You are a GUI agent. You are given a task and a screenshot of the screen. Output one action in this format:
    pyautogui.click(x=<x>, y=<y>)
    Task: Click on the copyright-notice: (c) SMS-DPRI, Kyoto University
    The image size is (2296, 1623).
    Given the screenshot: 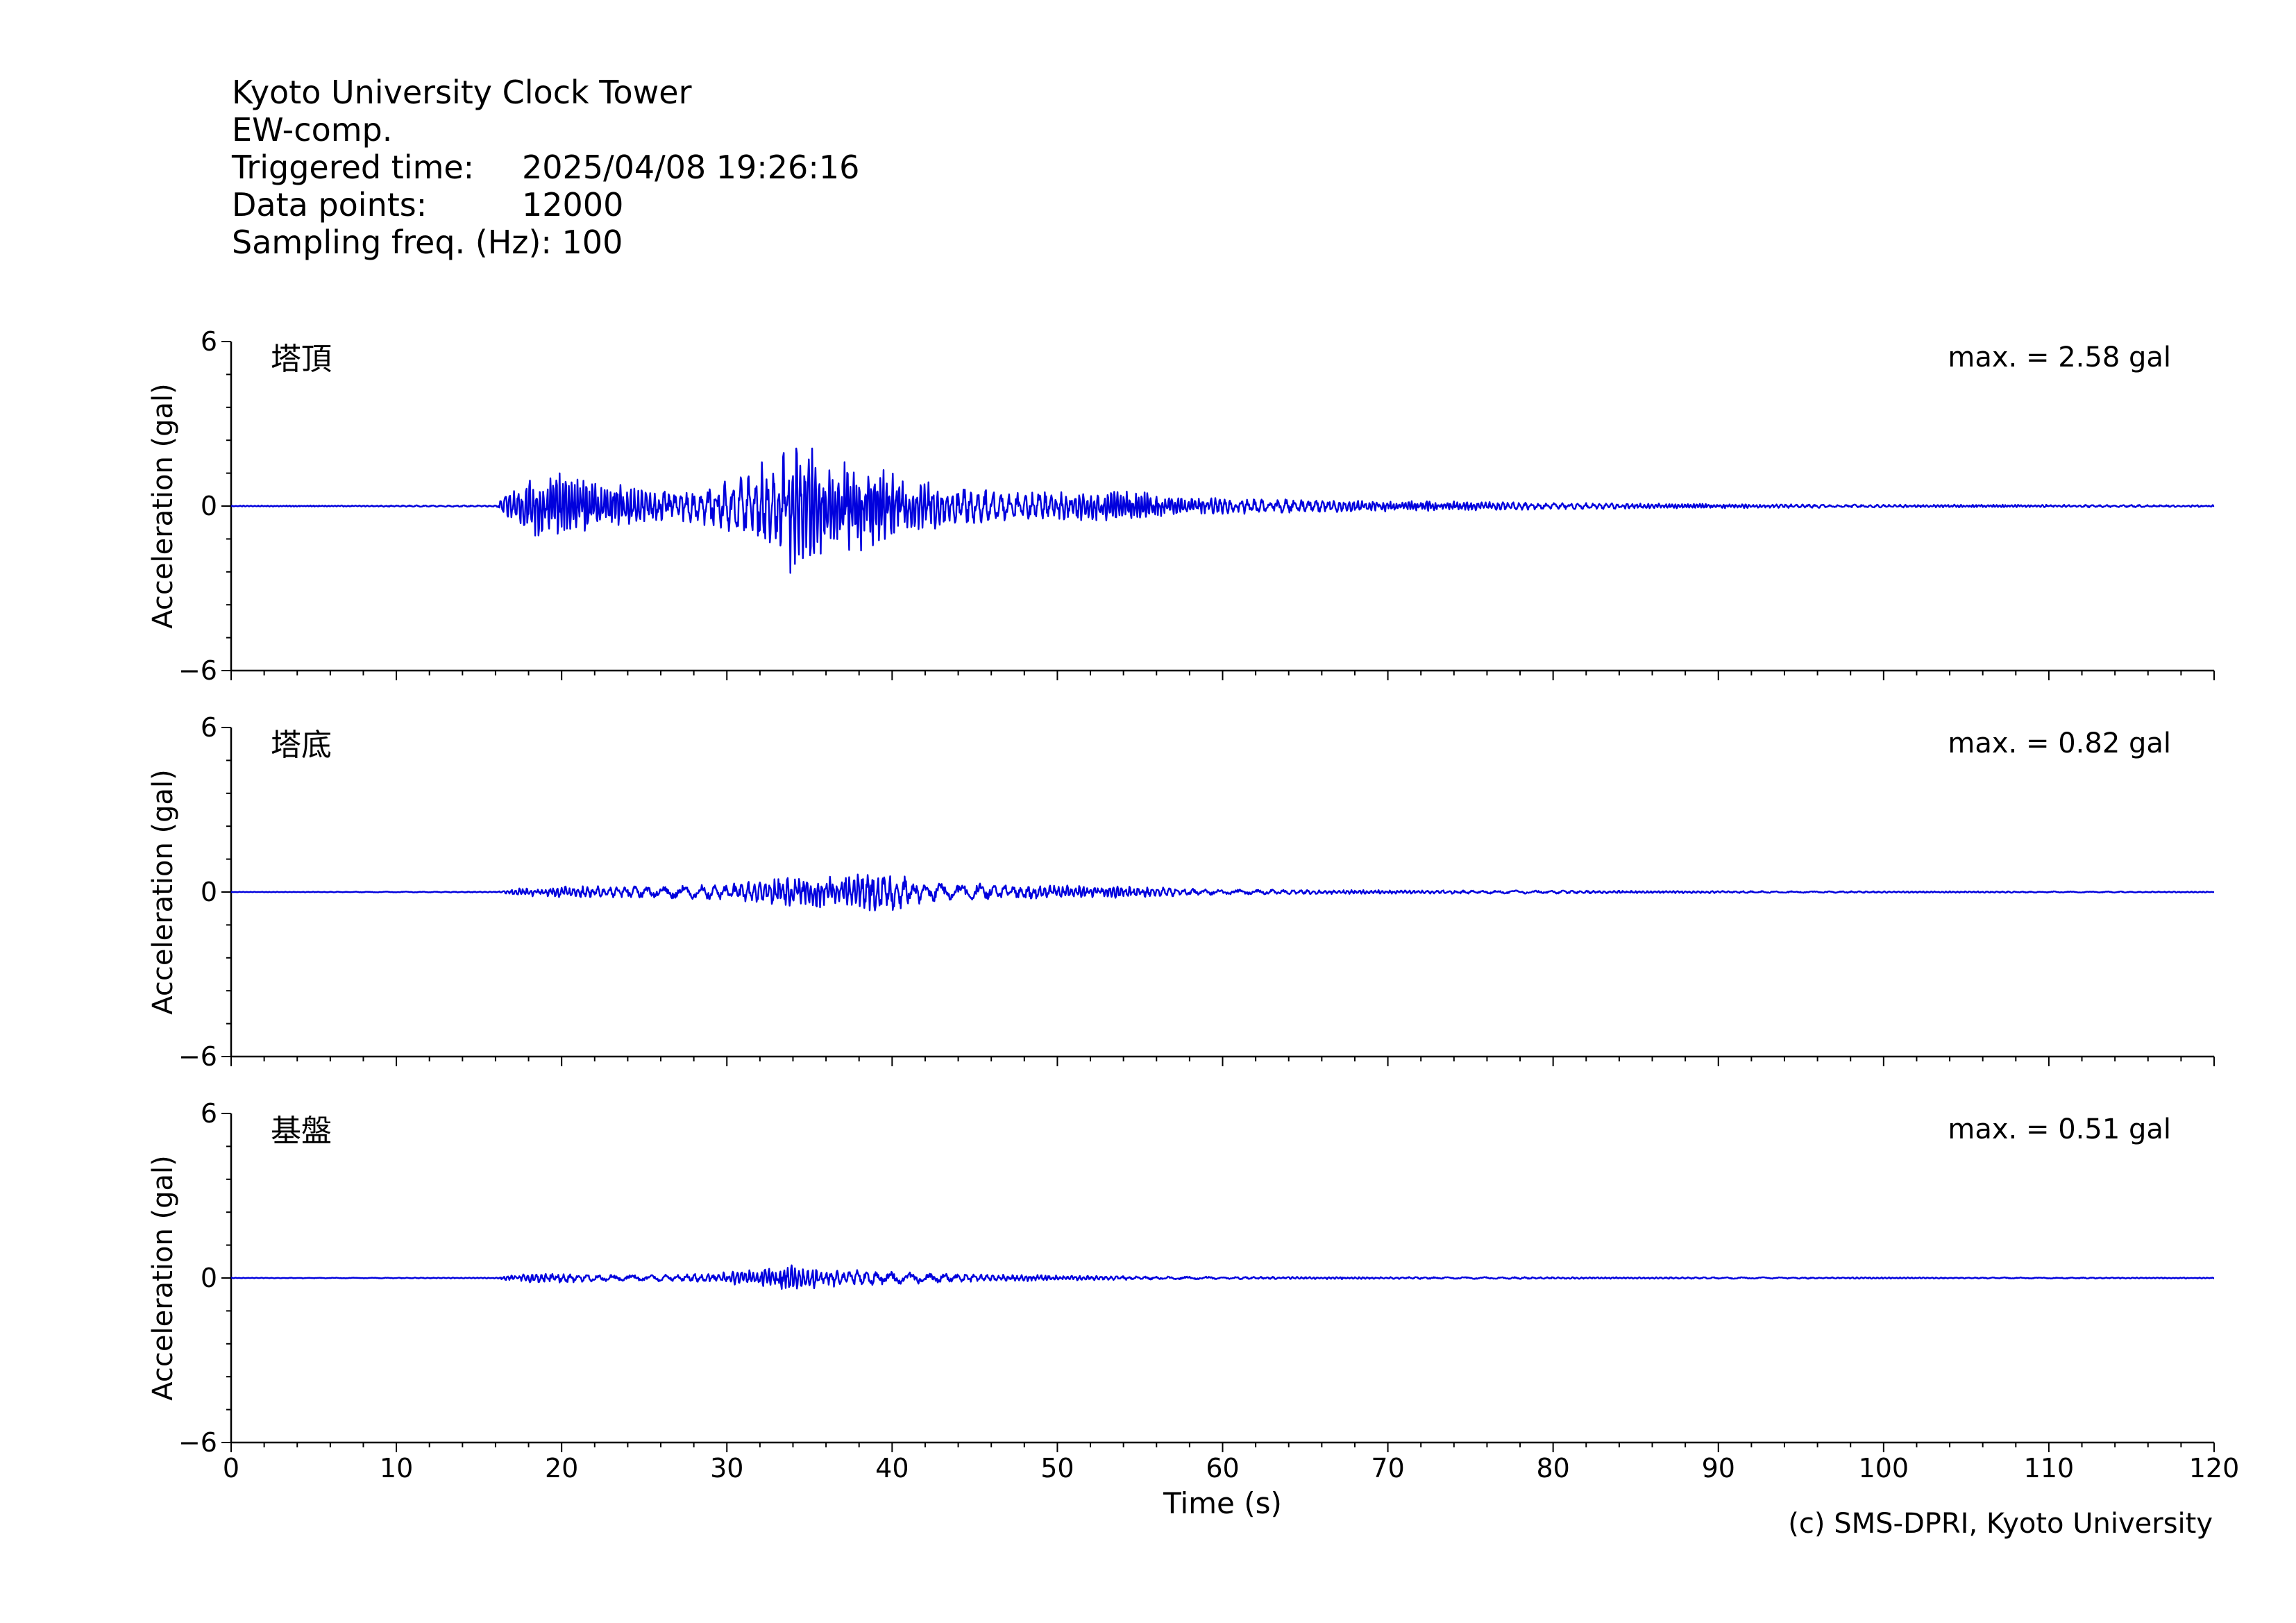 What is the action you would take?
    pyautogui.click(x=2001, y=1524)
    